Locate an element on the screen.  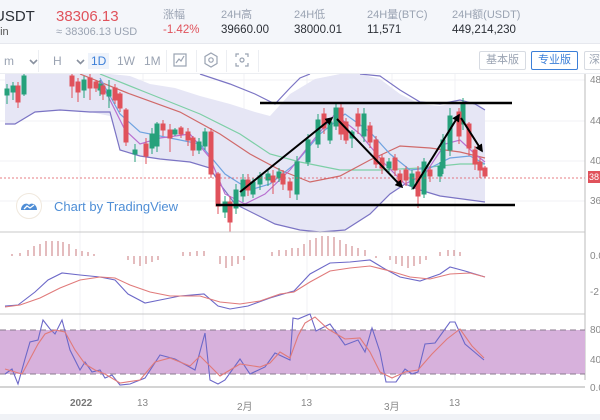
footer-bar is located at coordinates (300, 417).